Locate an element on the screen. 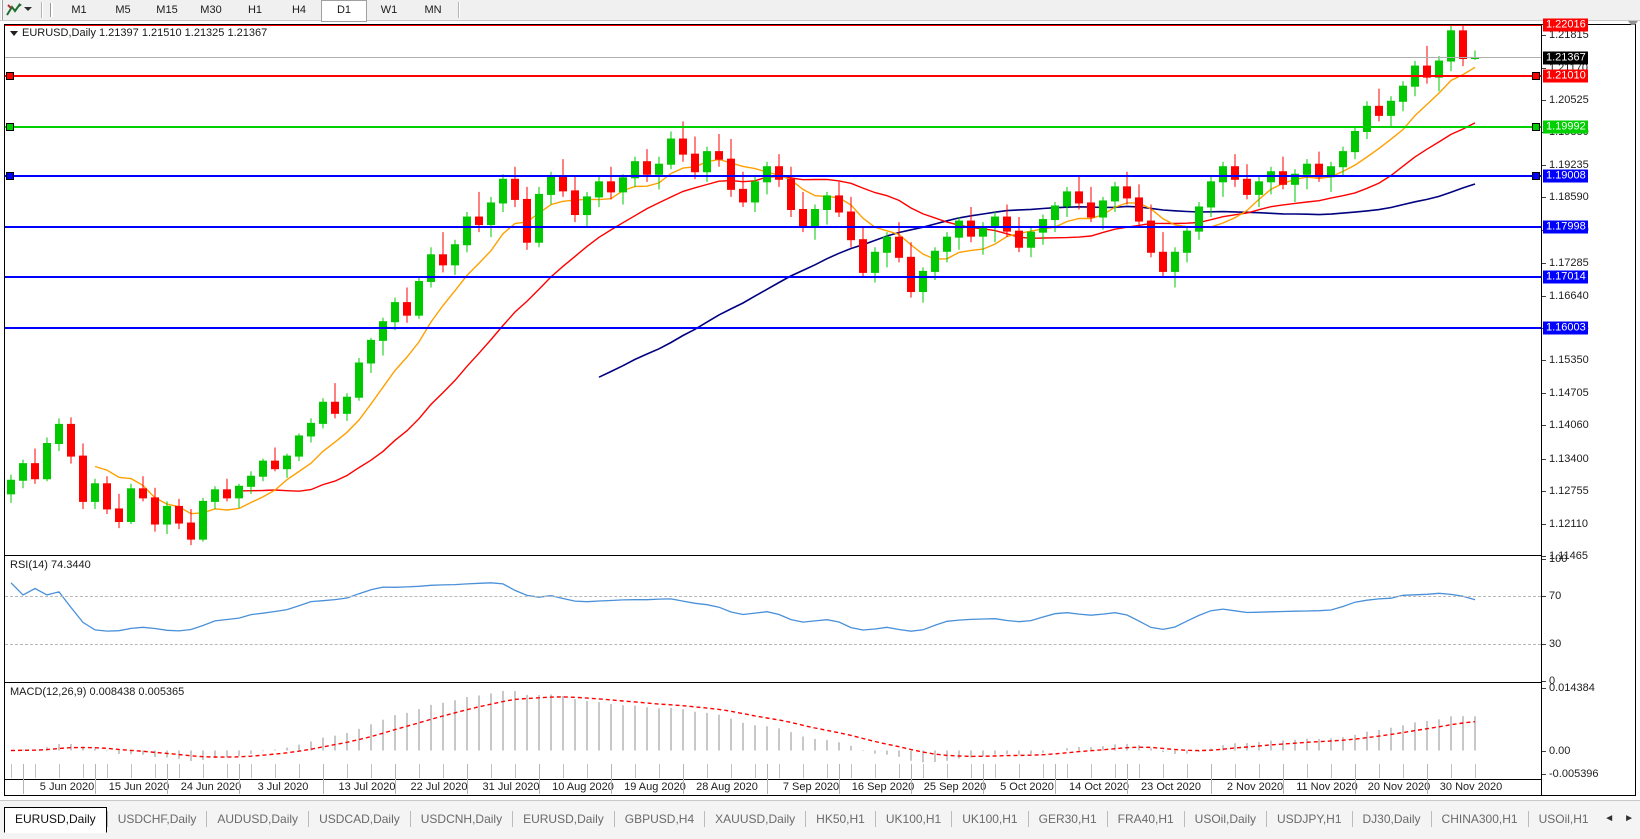 The image size is (1640, 839). price-axis-label: 1.14060 is located at coordinates (1569, 425).